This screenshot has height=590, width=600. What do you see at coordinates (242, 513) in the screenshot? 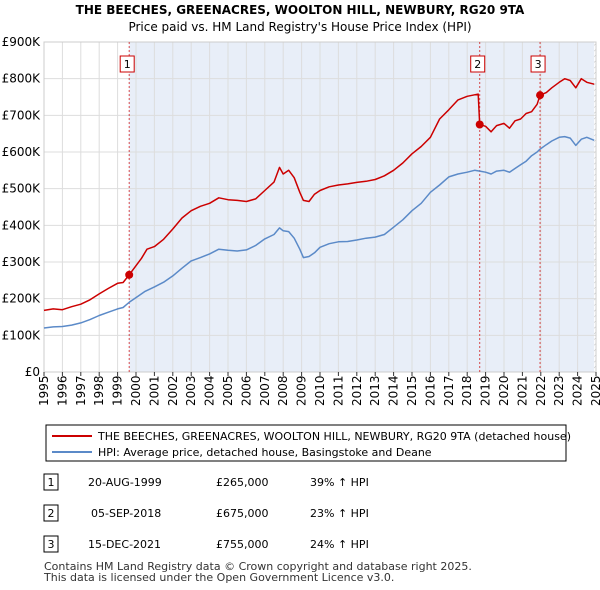
I see `transaction-price: £675,000` at bounding box center [242, 513].